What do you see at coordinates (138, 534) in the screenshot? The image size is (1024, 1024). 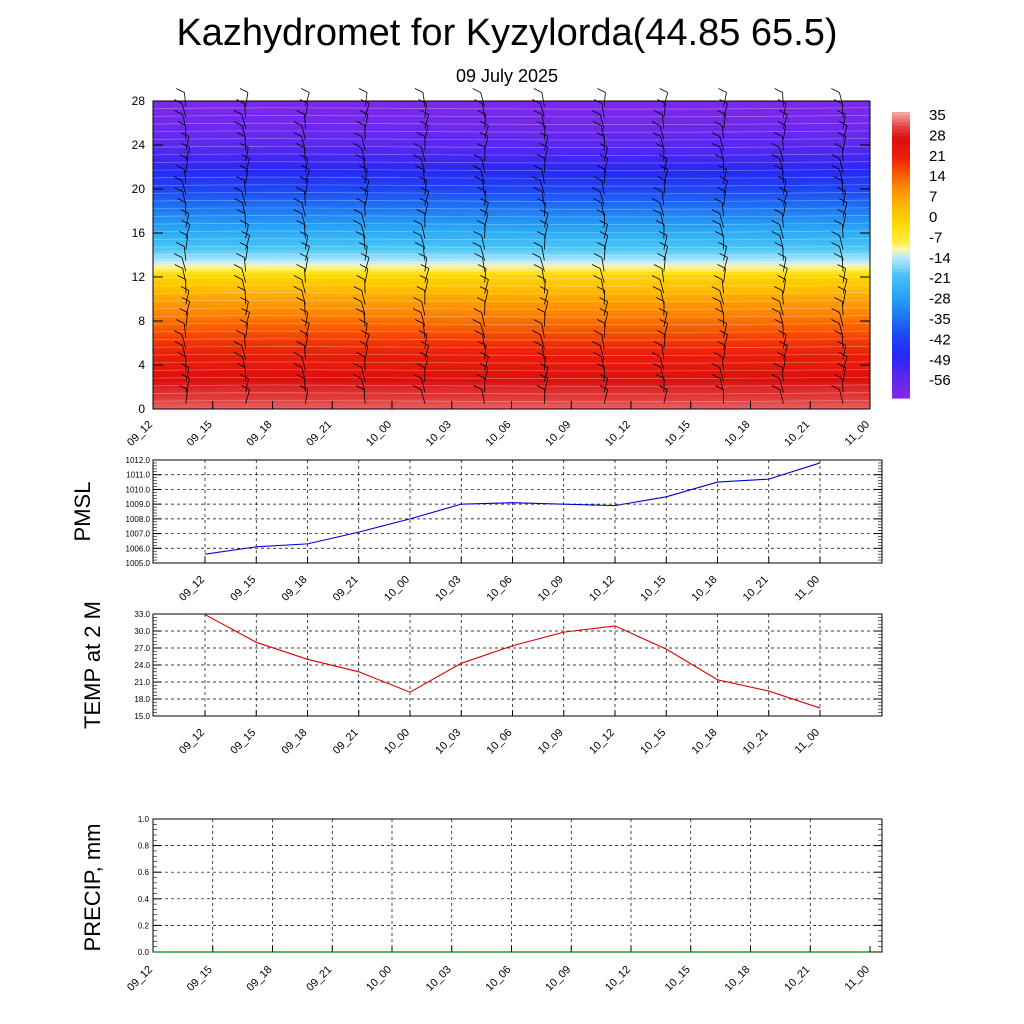 I see `y-tick-label: 1007.0` at bounding box center [138, 534].